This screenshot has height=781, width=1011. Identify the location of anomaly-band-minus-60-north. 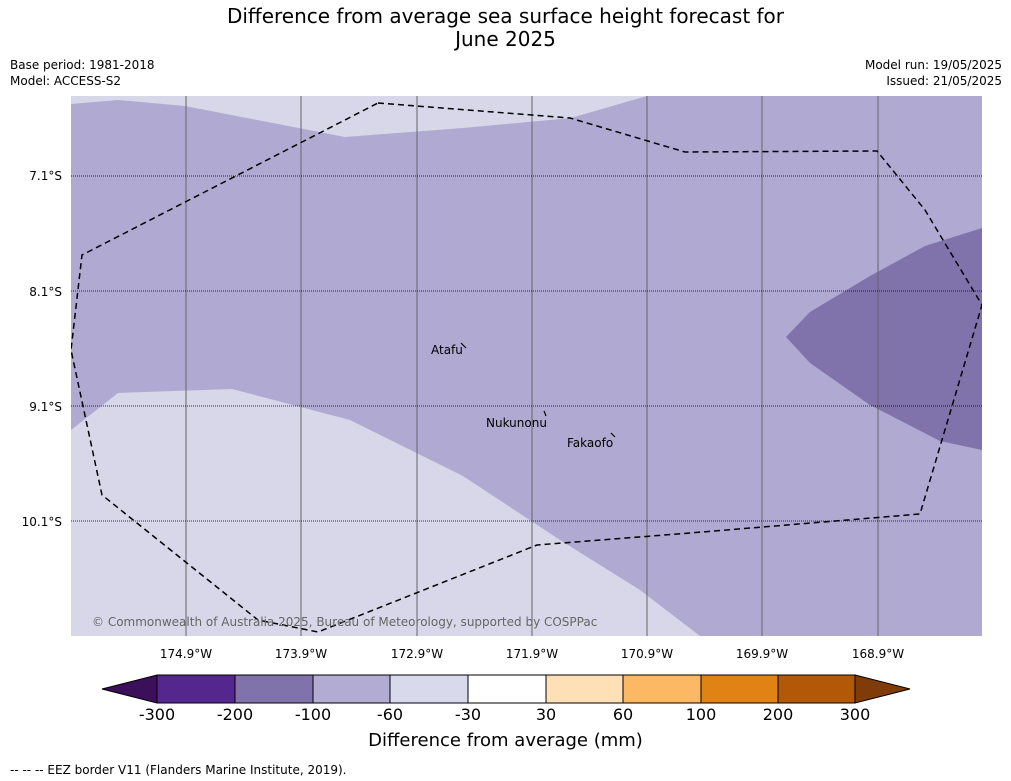
(359, 116).